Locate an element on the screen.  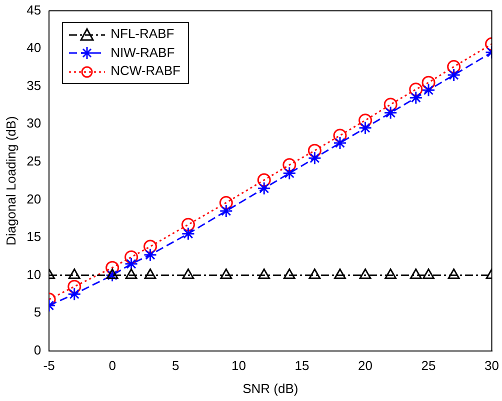
y-tick-label: 30 is located at coordinates (34, 123).